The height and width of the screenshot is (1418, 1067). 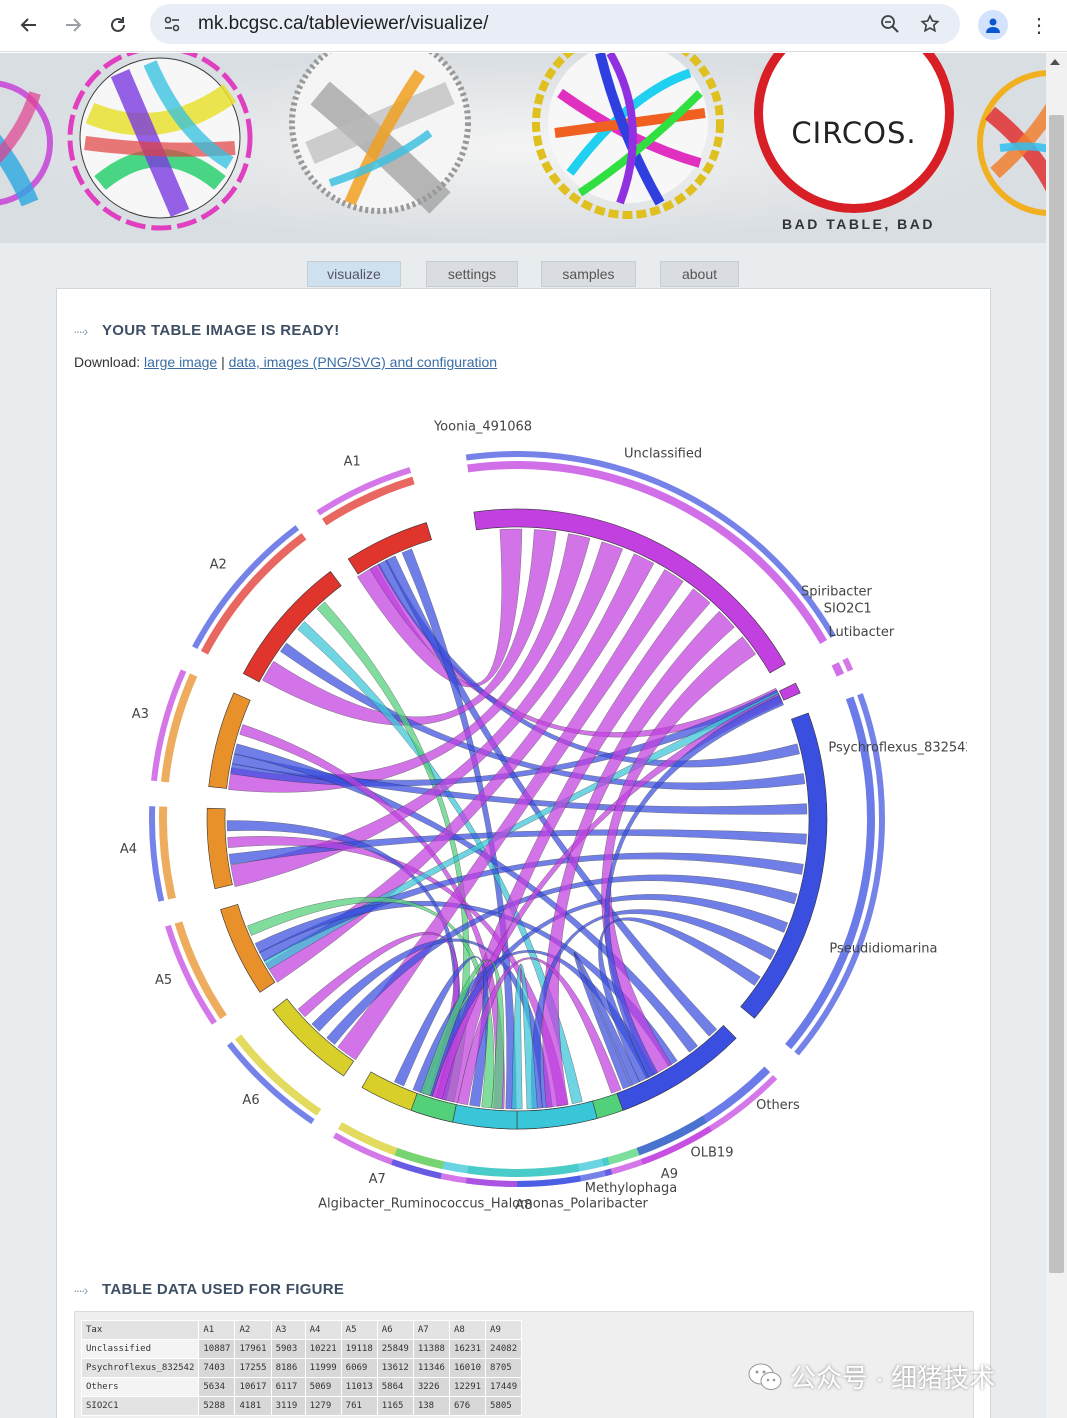 I want to click on address-bar: mk.bcgsc.ca/tableviewer/visualize/, so click(x=555, y=24).